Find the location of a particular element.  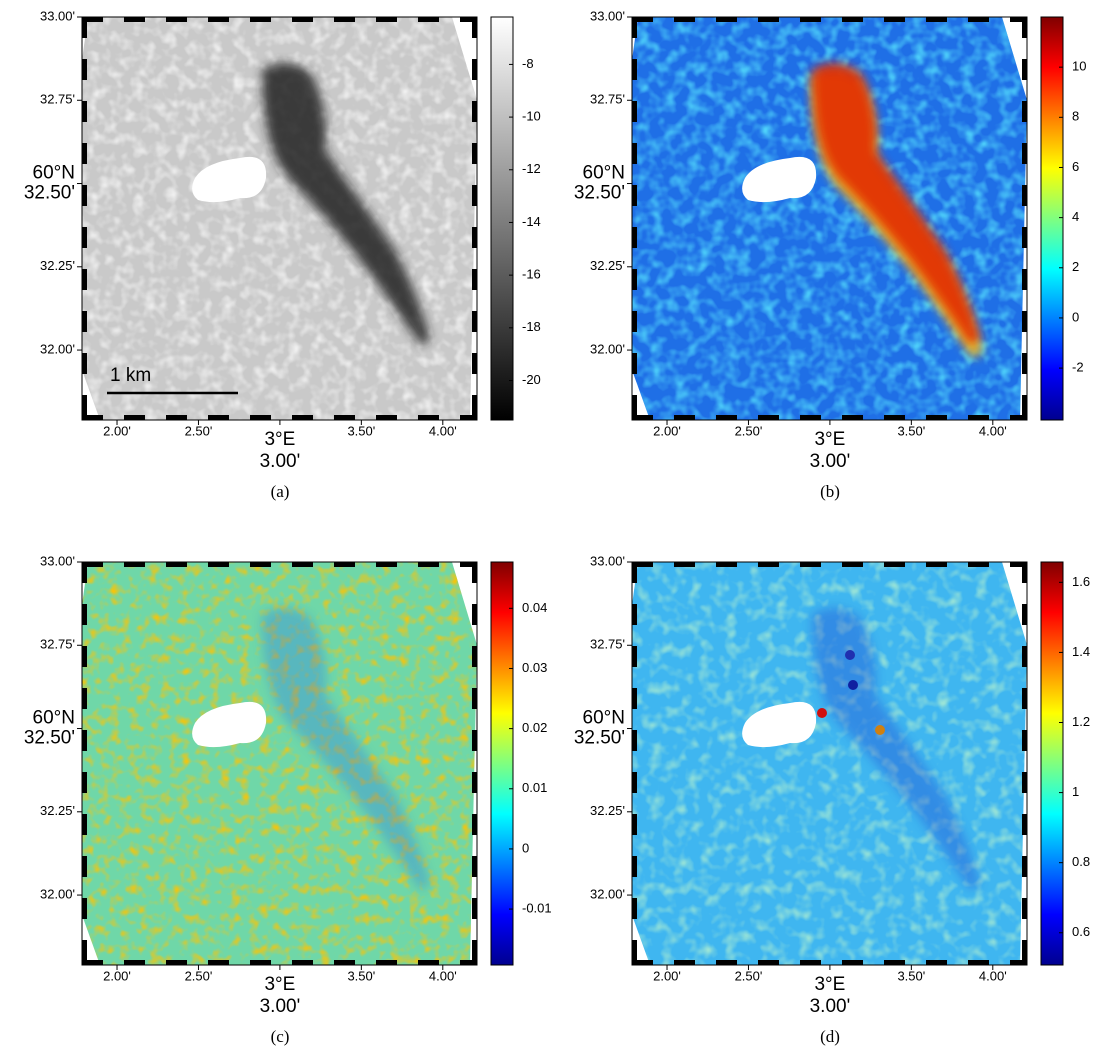

colorbar-tick-label: -16 is located at coordinates (531, 274).